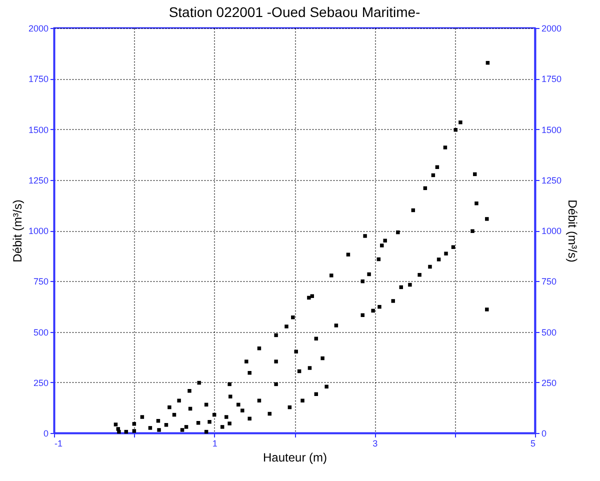  Describe the element at coordinates (552, 29) in the screenshot. I see `y2-tick-label: 2000` at that location.